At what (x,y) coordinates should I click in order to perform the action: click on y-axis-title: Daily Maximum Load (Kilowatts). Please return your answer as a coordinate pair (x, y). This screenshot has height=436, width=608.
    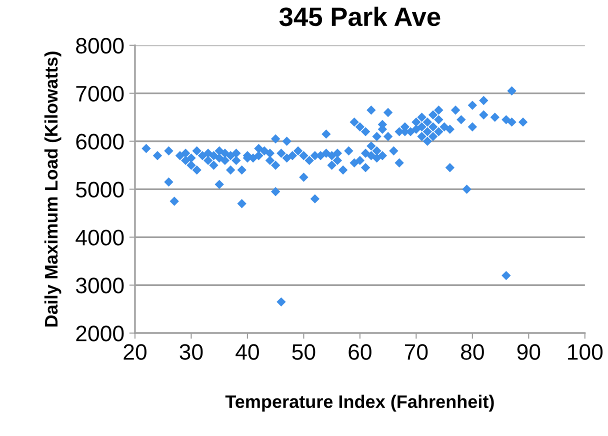
    Looking at the image, I should click on (53, 189).